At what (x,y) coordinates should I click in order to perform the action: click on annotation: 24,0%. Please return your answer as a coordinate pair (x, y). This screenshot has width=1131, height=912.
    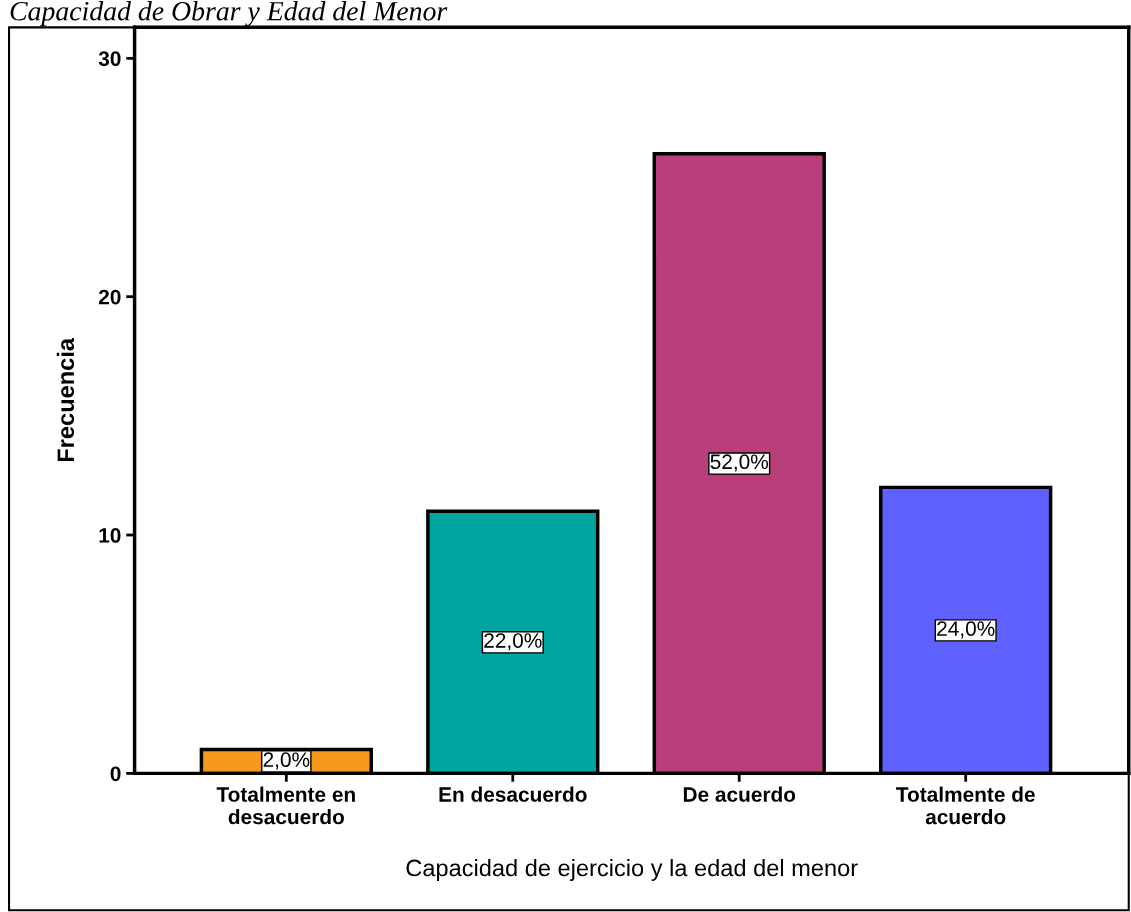
    Looking at the image, I should click on (966, 630).